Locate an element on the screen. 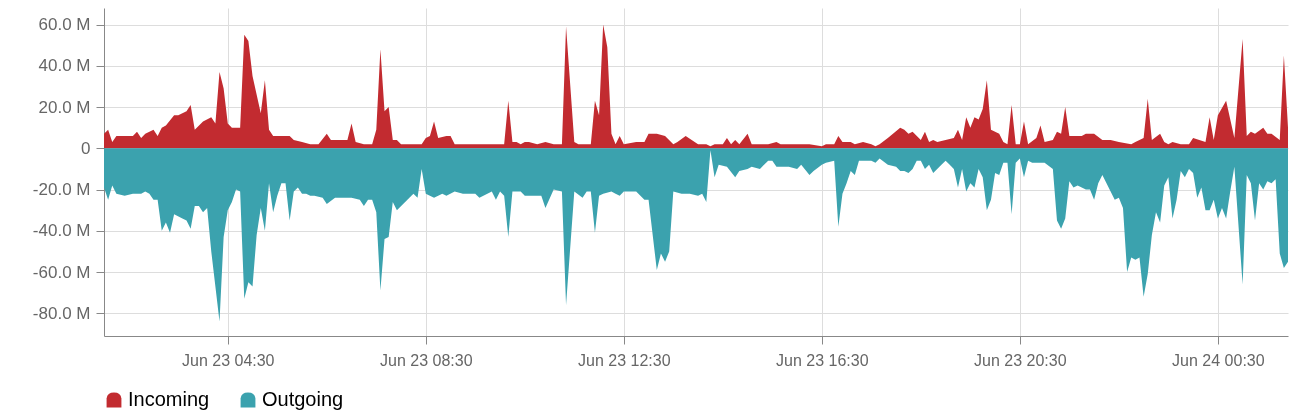  y-tick-label: -20.0 M is located at coordinates (61, 190).